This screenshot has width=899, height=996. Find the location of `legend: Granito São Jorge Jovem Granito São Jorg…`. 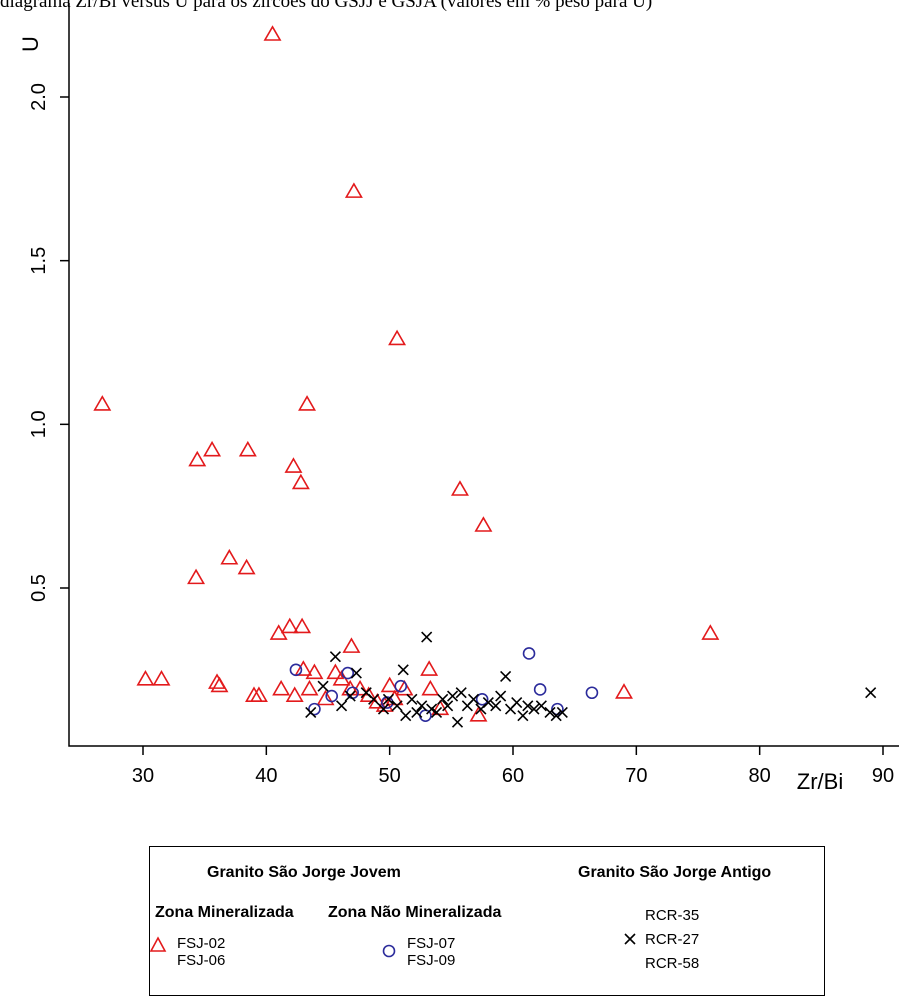

legend: Granito São Jorge Jovem Granito São Jorg… is located at coordinates (487, 921).